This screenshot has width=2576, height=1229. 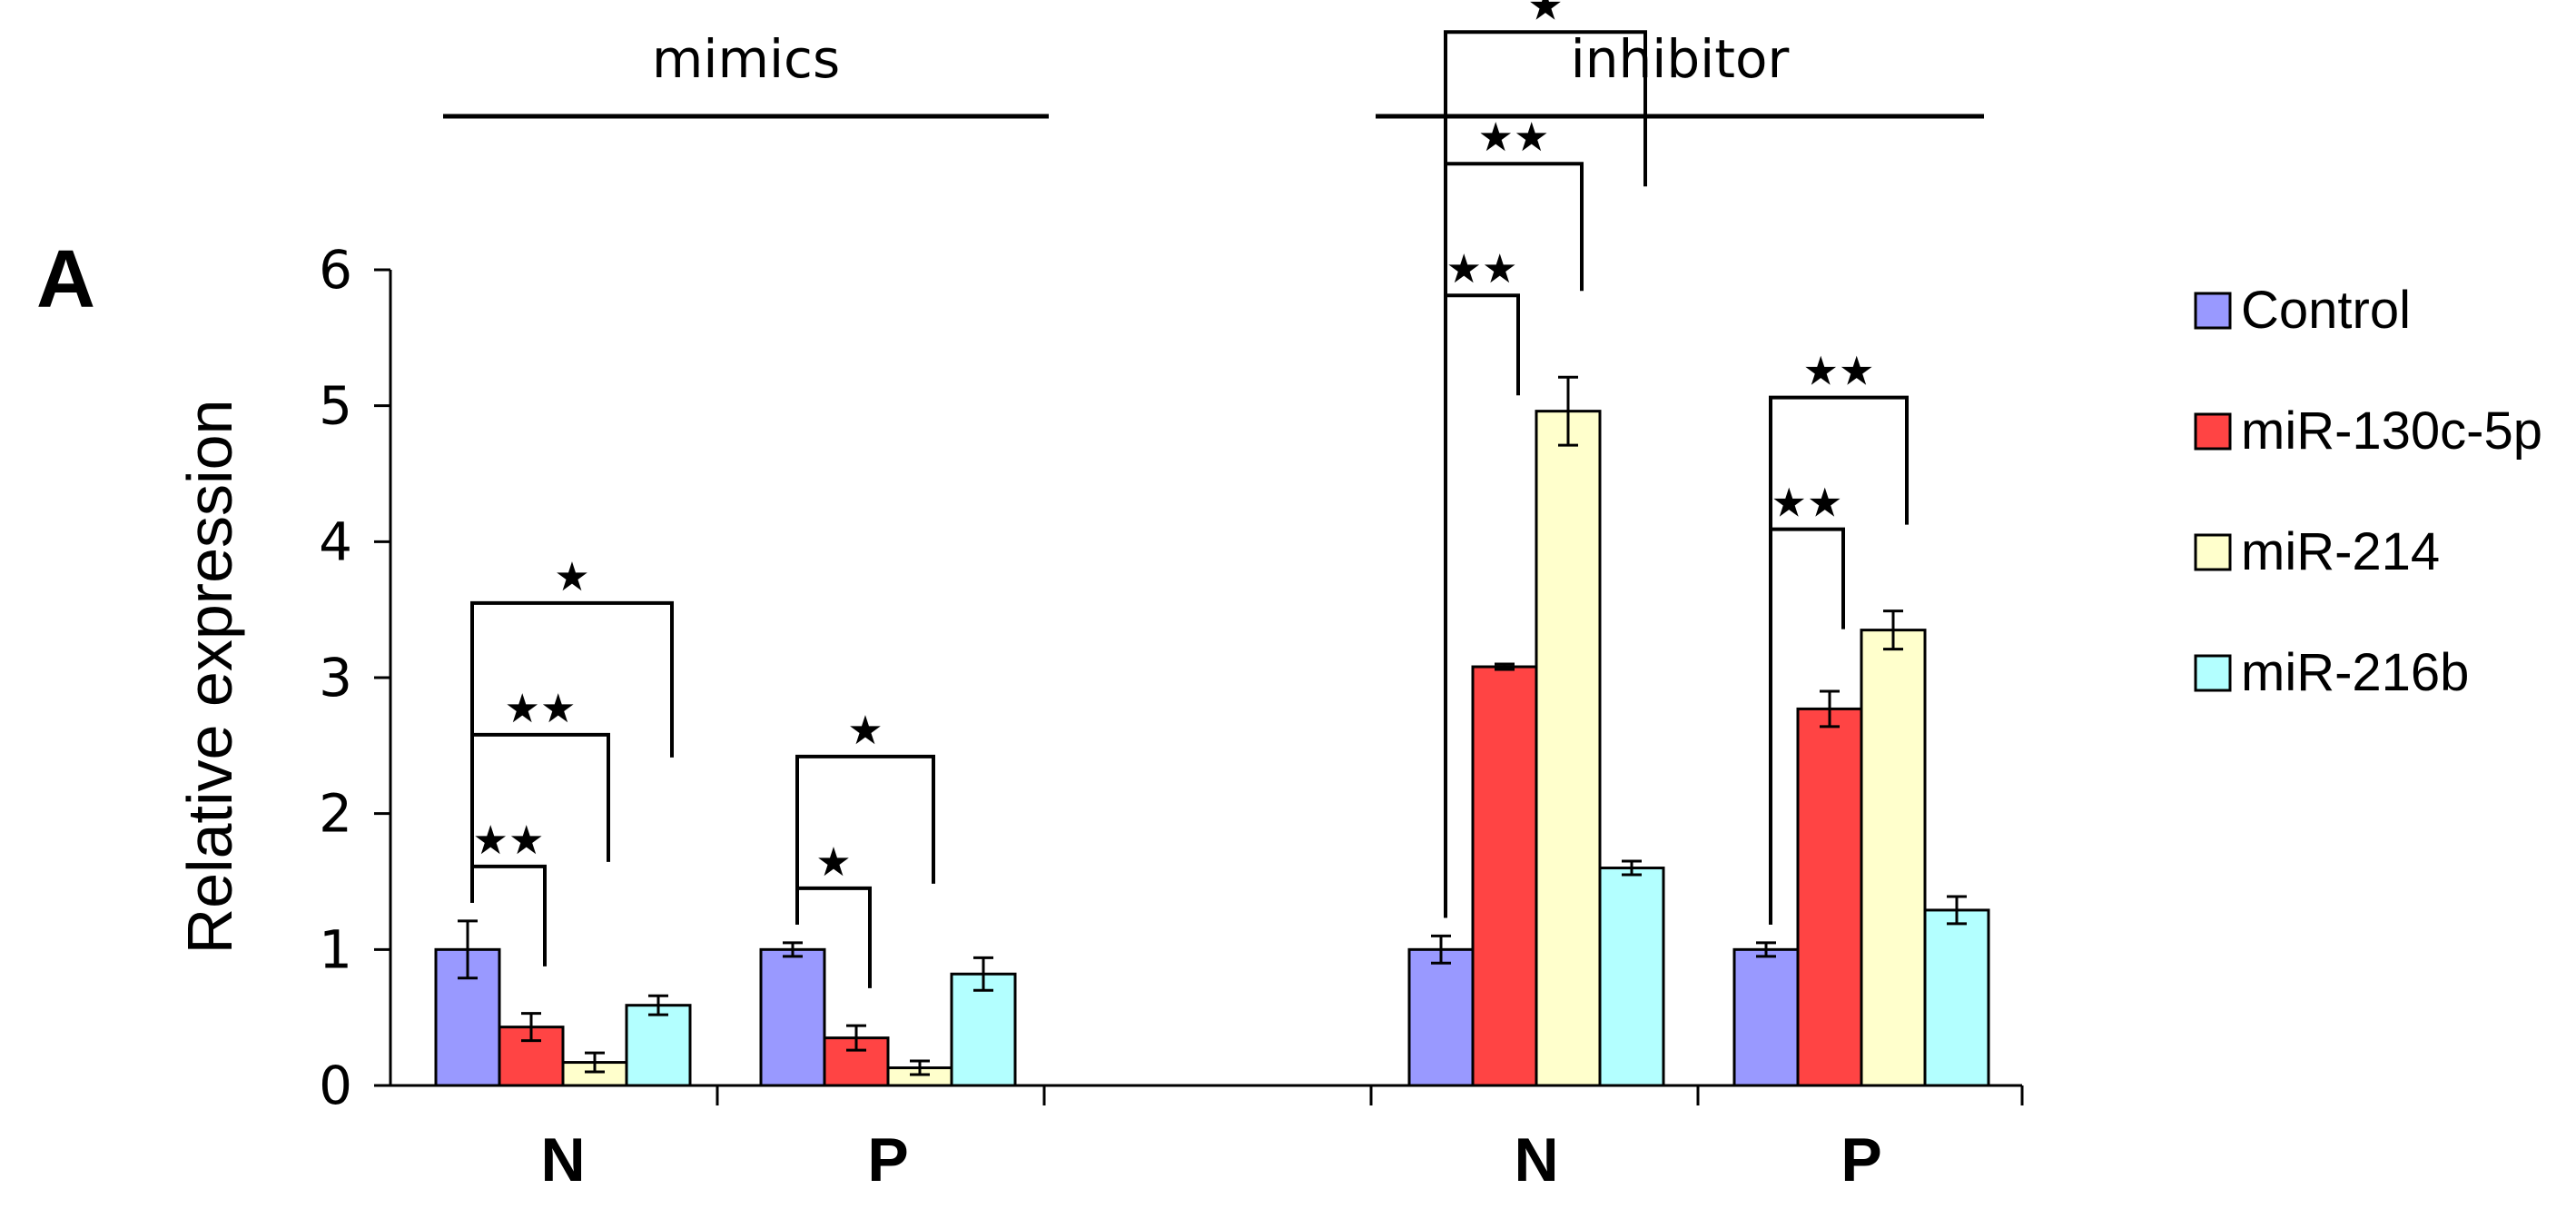 I want to click on y-tick-label: 6, so click(x=335, y=270).